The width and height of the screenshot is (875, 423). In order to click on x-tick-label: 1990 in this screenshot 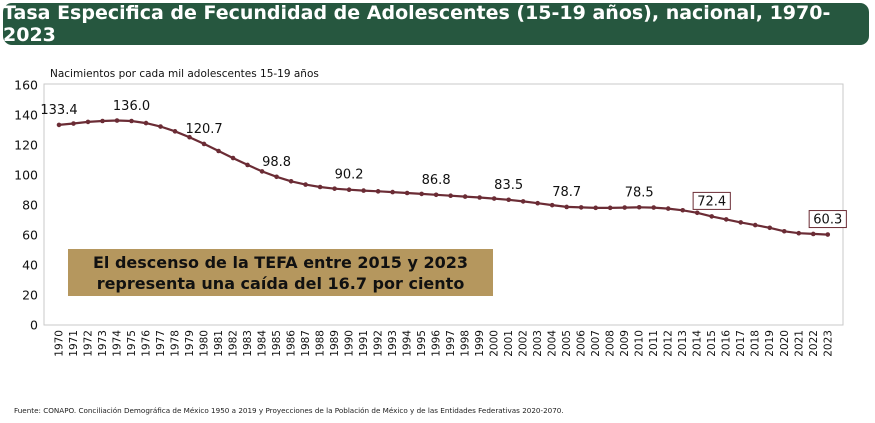, I will do `click(350, 343)`.